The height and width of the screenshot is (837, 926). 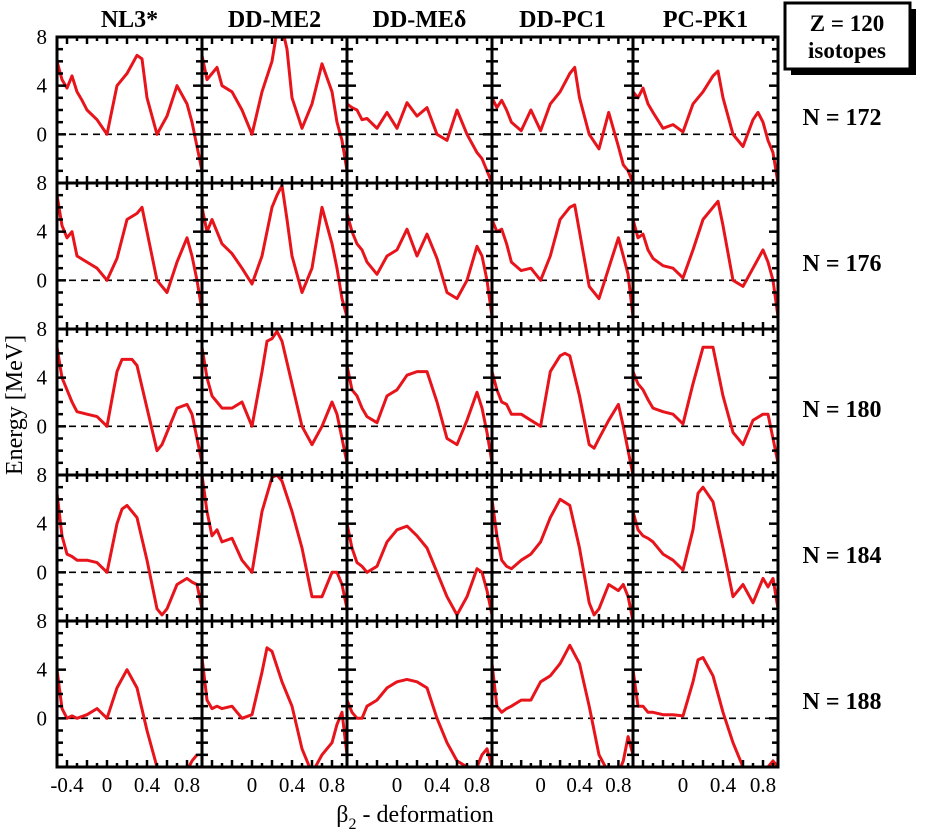 What do you see at coordinates (841, 556) in the screenshot?
I see `row-label: N = 184` at bounding box center [841, 556].